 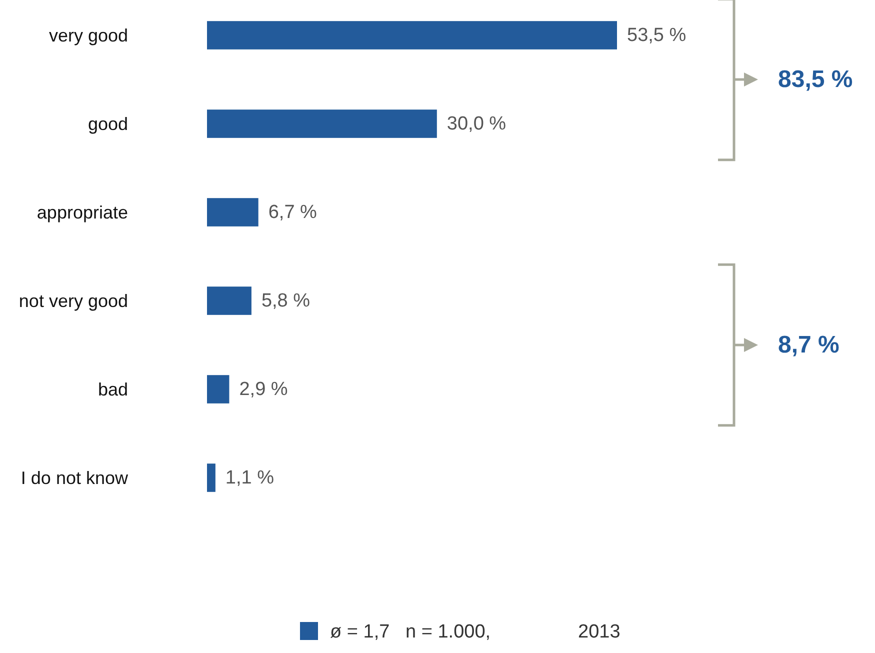 What do you see at coordinates (88, 35) in the screenshot?
I see `y-tick-label: very good` at bounding box center [88, 35].